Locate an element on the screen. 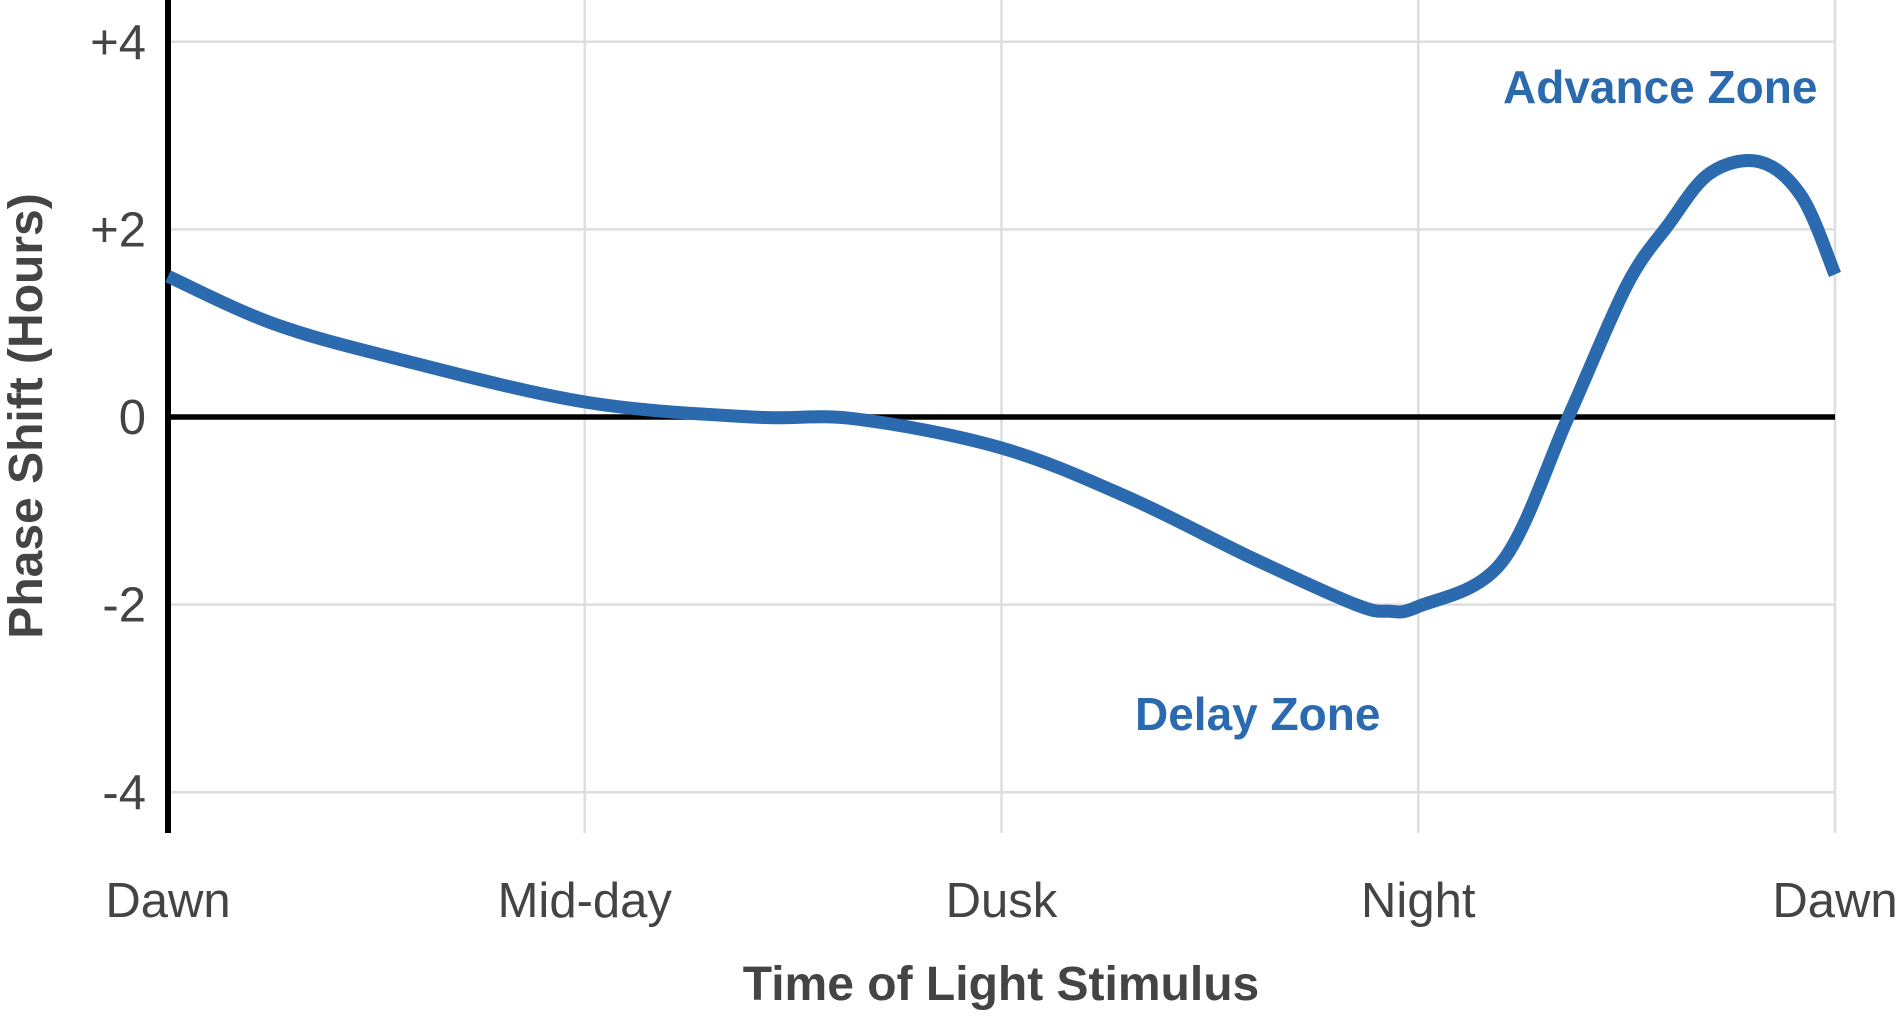  delay-zone-label: Delay Zone is located at coordinates (1257, 714).